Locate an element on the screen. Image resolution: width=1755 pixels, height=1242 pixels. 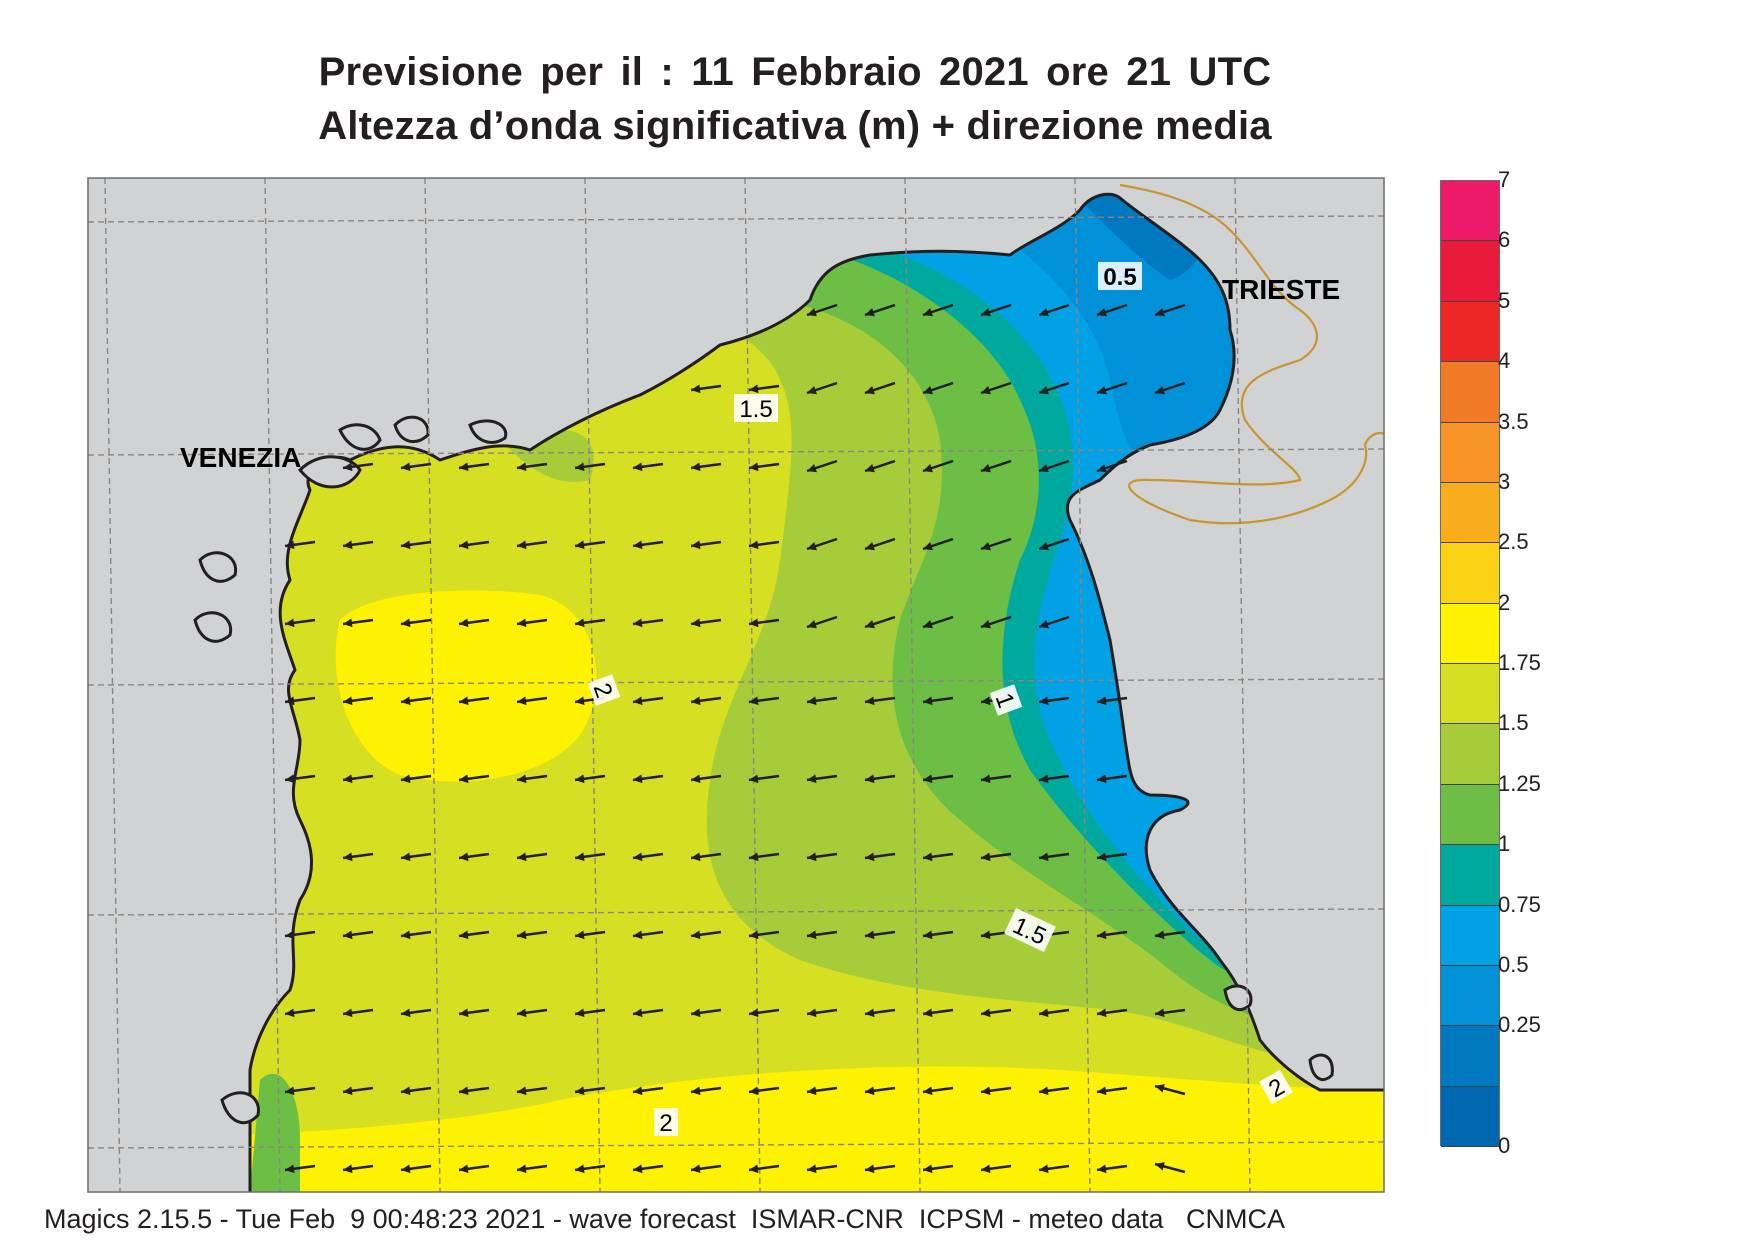
band-2-west is located at coordinates (466, 686).